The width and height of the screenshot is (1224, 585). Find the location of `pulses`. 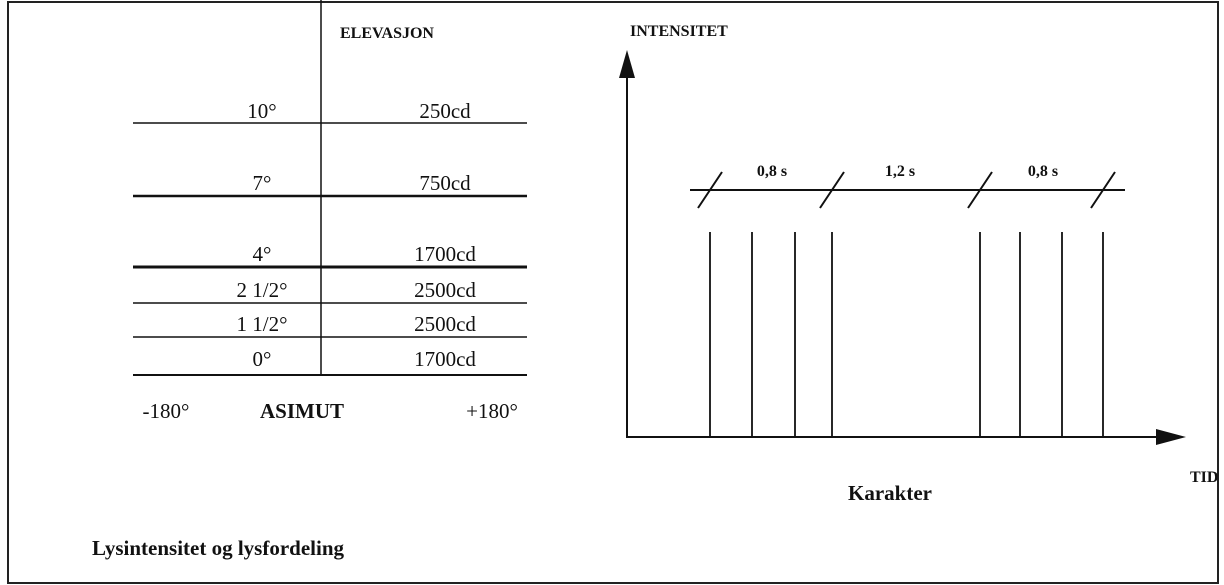

pulses is located at coordinates (906, 334).